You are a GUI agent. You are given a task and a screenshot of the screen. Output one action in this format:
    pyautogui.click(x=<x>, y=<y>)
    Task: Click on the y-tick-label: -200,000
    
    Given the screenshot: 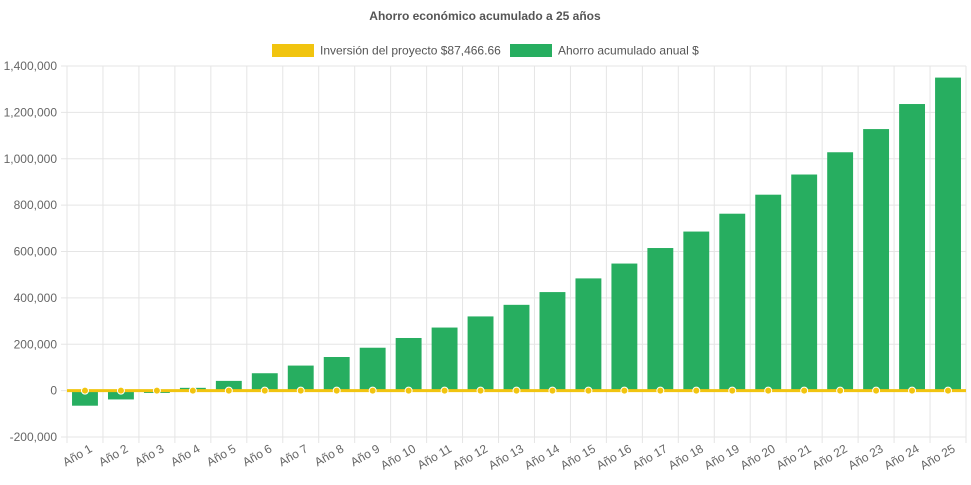 What is the action you would take?
    pyautogui.click(x=34, y=437)
    